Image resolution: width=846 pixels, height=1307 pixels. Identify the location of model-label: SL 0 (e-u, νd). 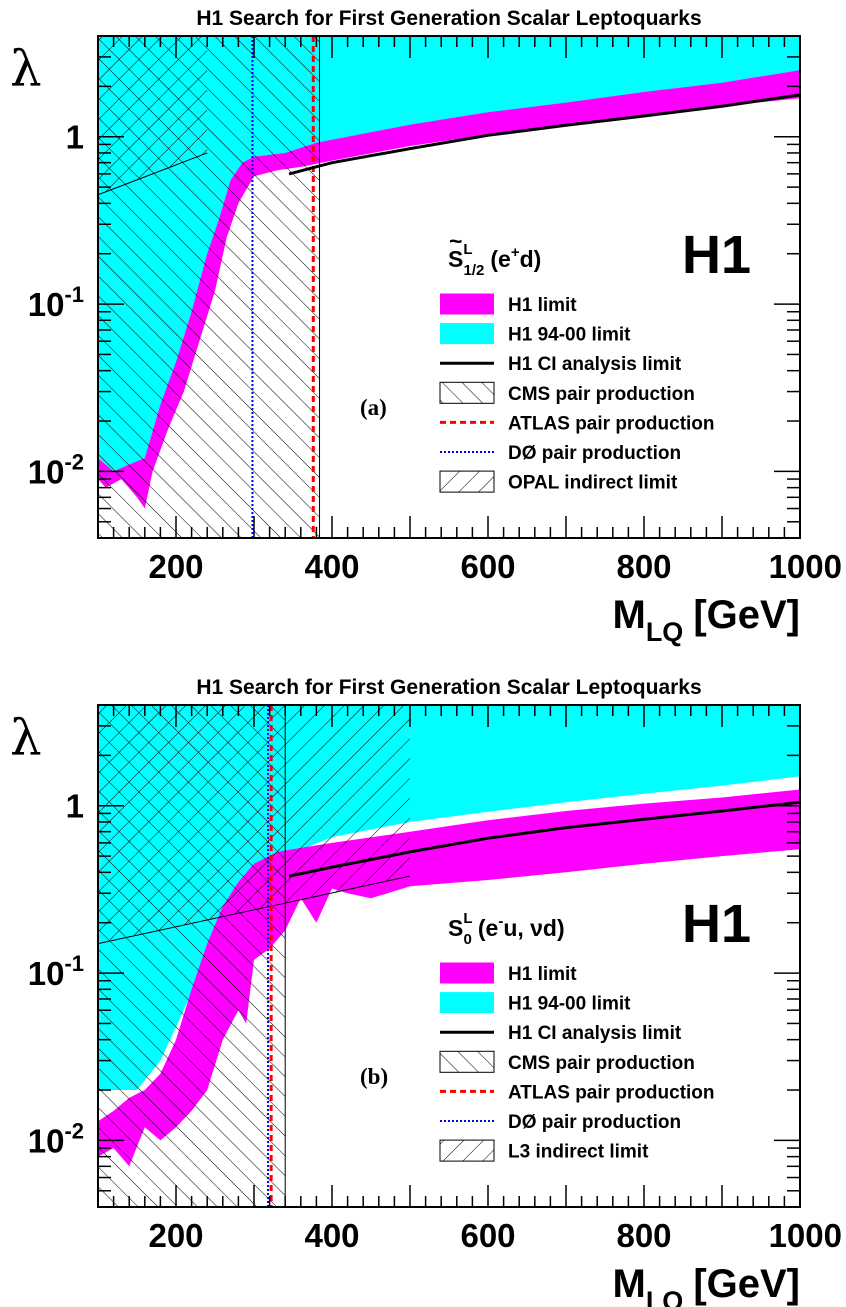
(506, 929).